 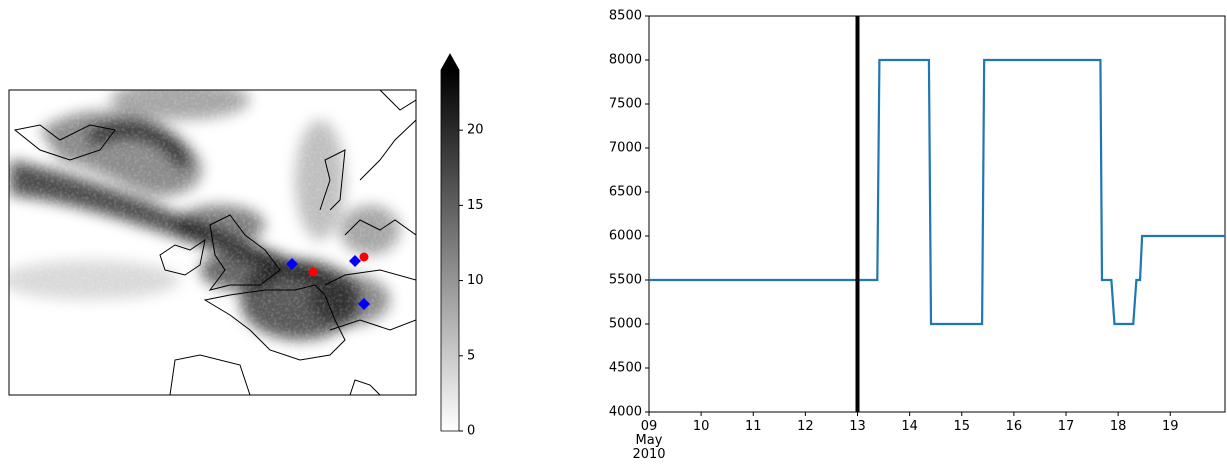 I want to click on colorbar-tick-label: 20, so click(x=475, y=130).